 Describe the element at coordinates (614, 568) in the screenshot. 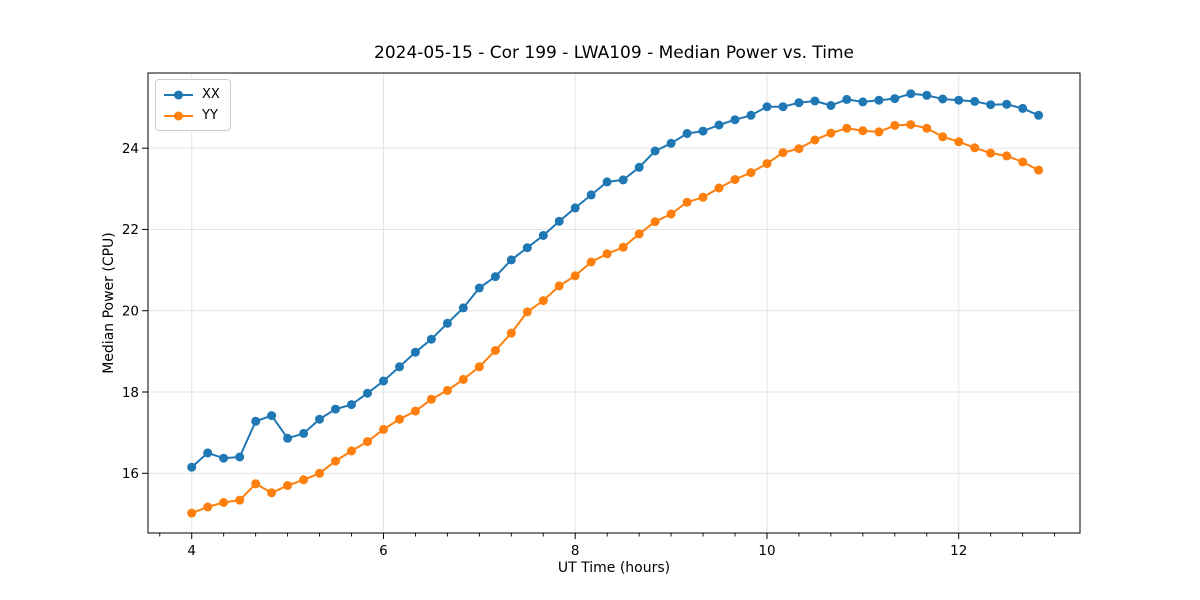

I see `x-axis-label: UT Time (hours)` at that location.